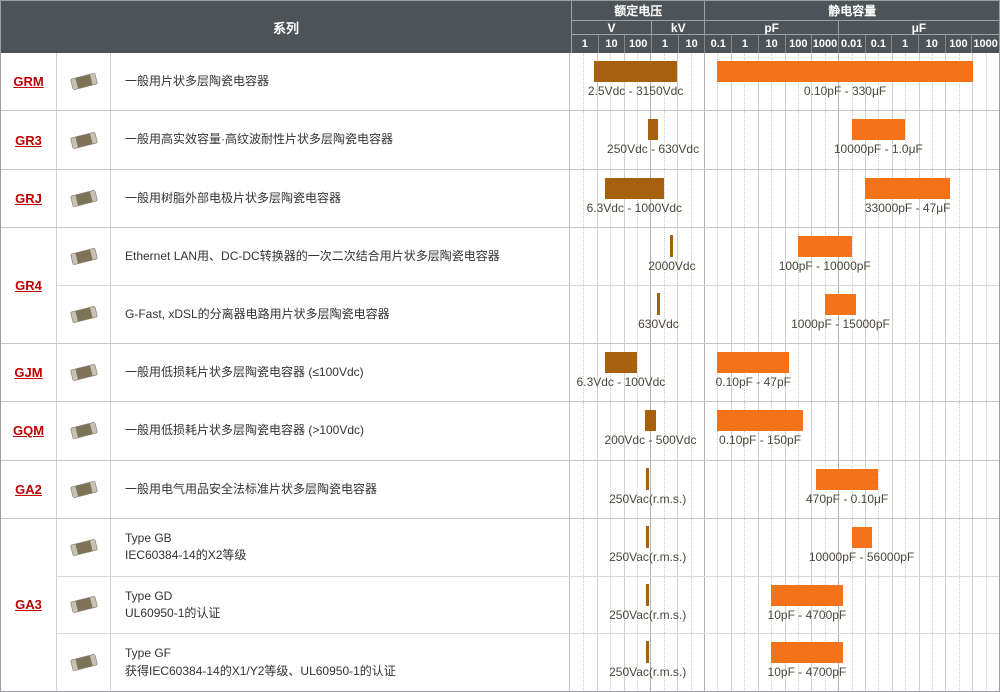 This screenshot has height=692, width=1000. Describe the element at coordinates (244, 371) in the screenshot. I see `description-text: 一般用低损耗片状多层陶瓷电容器 (≤100Vdc)` at that location.